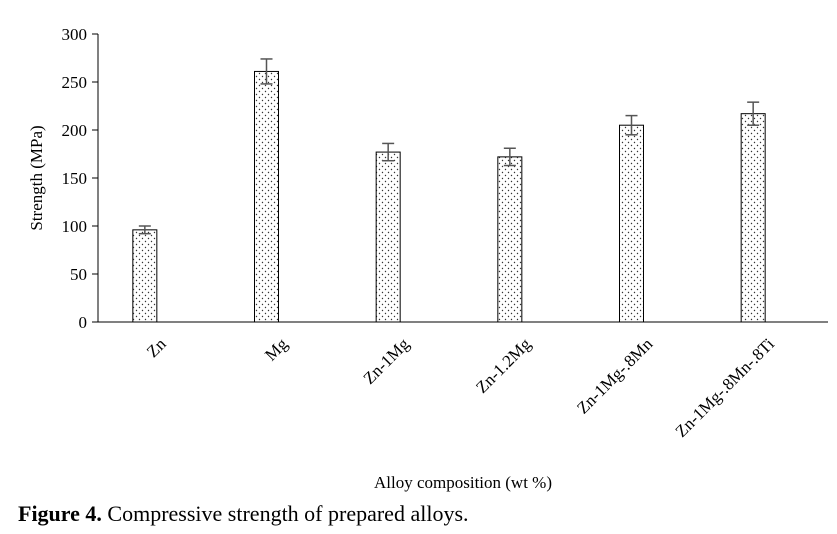 The image size is (837, 534). What do you see at coordinates (276, 349) in the screenshot?
I see `x-tick-label: Mg` at bounding box center [276, 349].